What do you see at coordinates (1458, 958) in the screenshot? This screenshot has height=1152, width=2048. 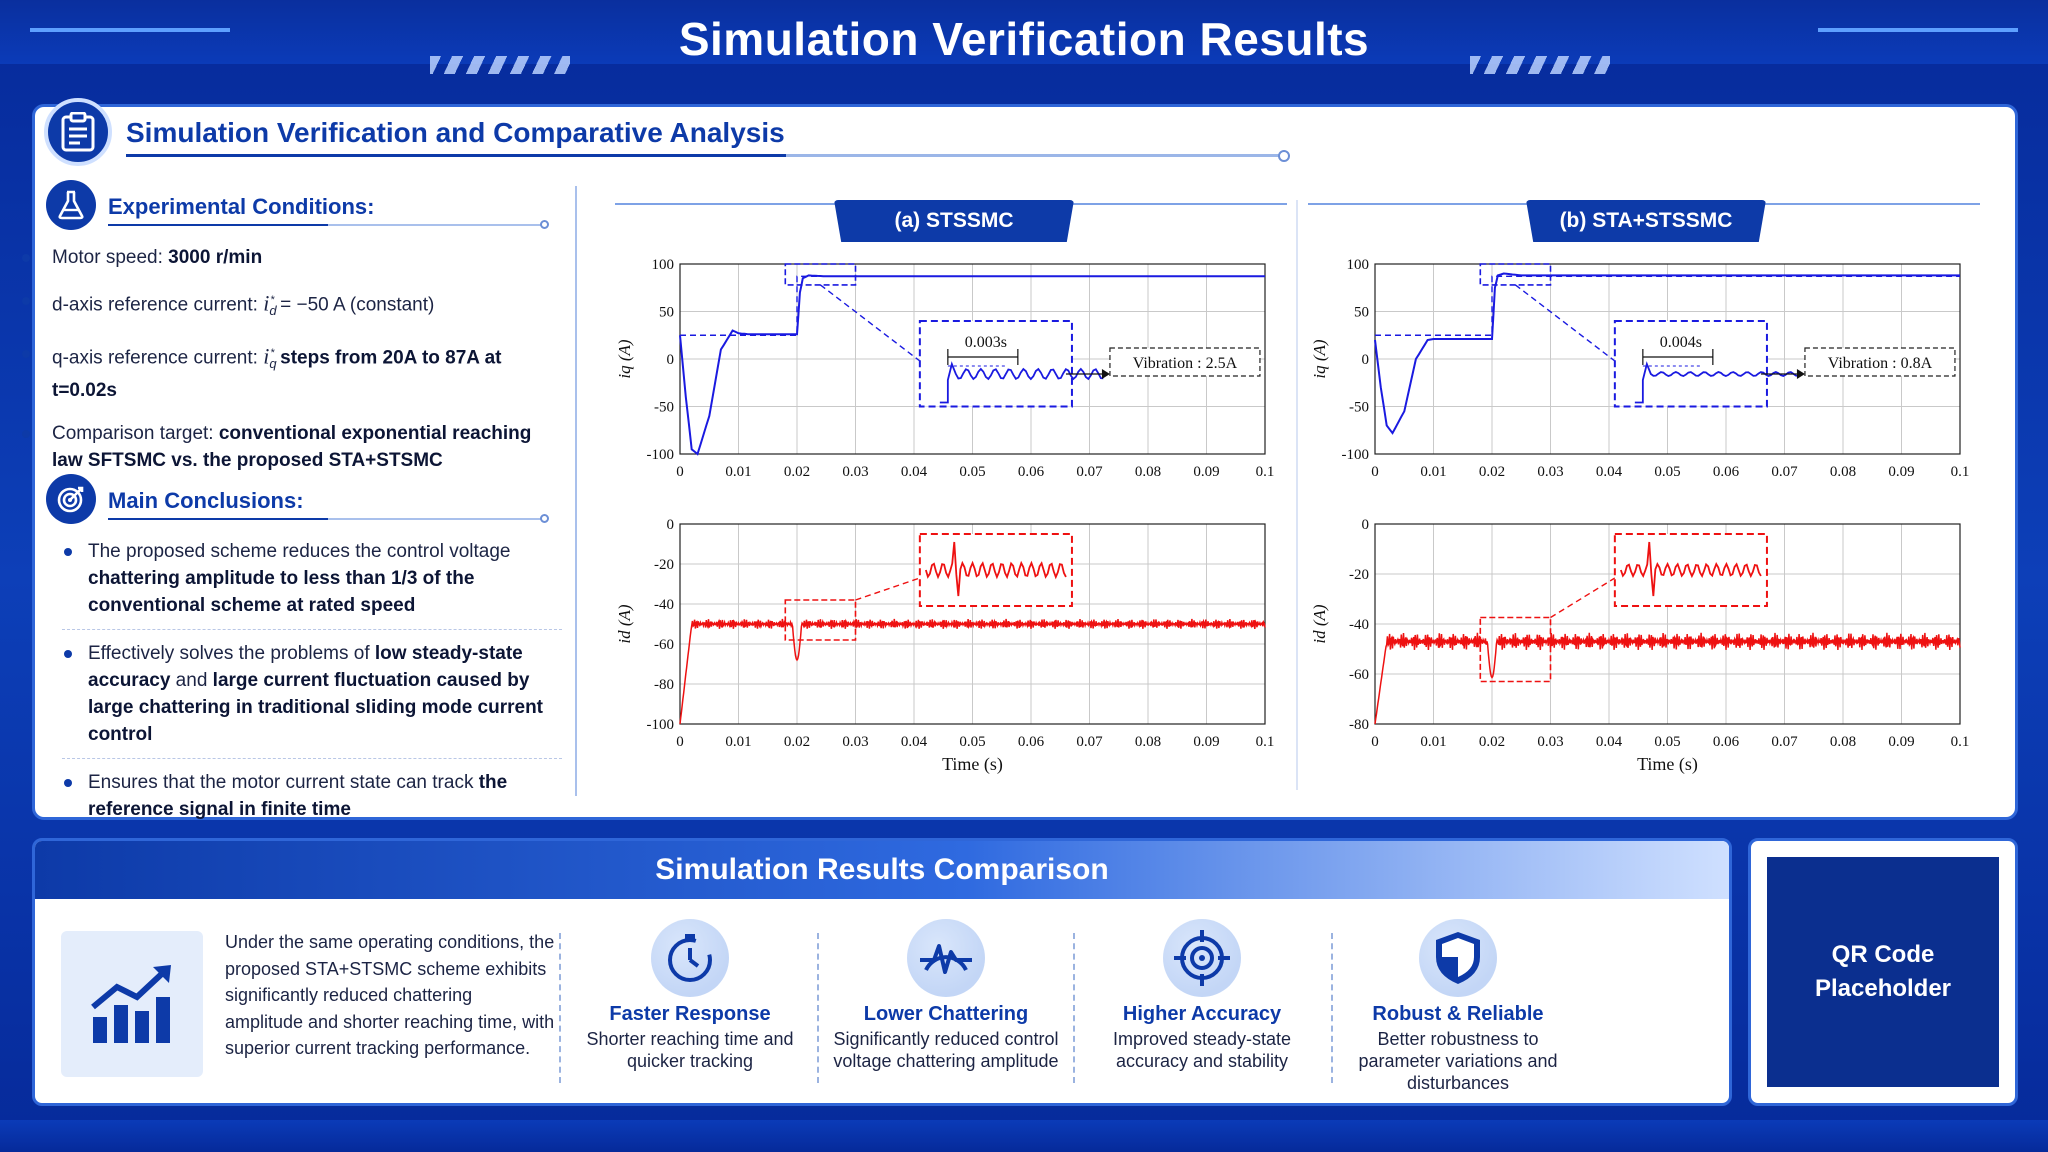 I see `shield-icon` at bounding box center [1458, 958].